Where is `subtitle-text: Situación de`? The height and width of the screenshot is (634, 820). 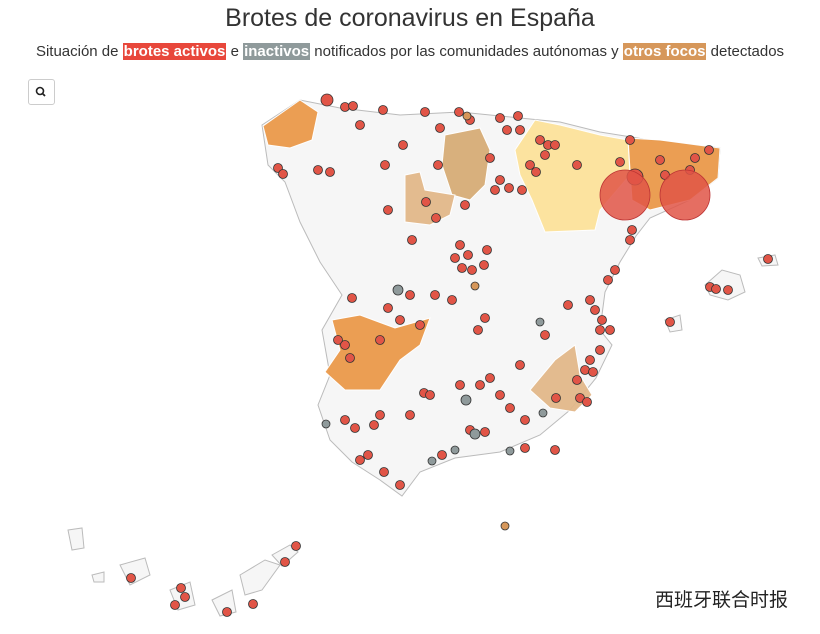
subtitle-text: Situación de is located at coordinates (77, 51).